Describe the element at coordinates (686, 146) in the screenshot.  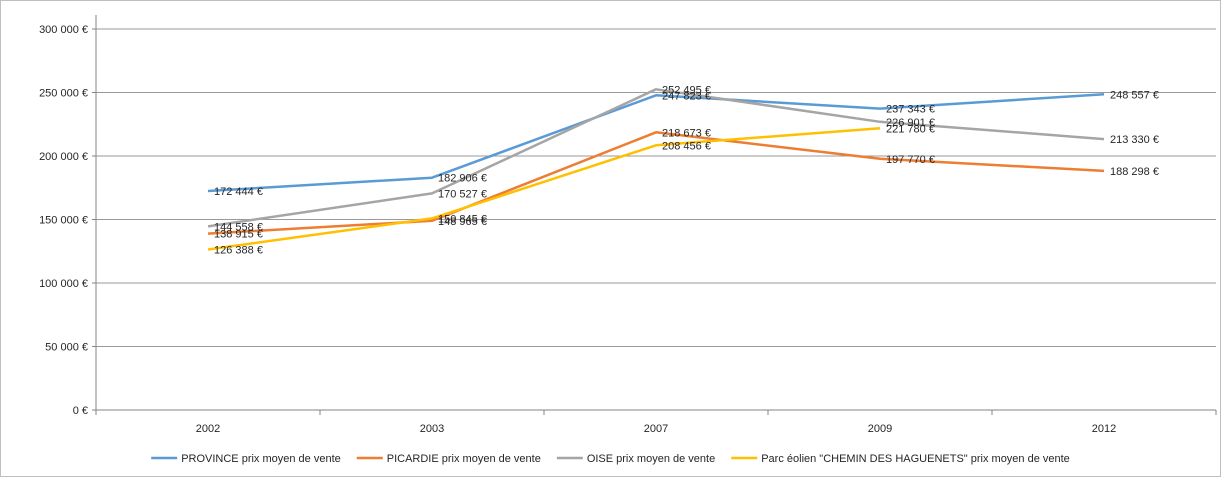
I see `data-label: 208 456 €` at that location.